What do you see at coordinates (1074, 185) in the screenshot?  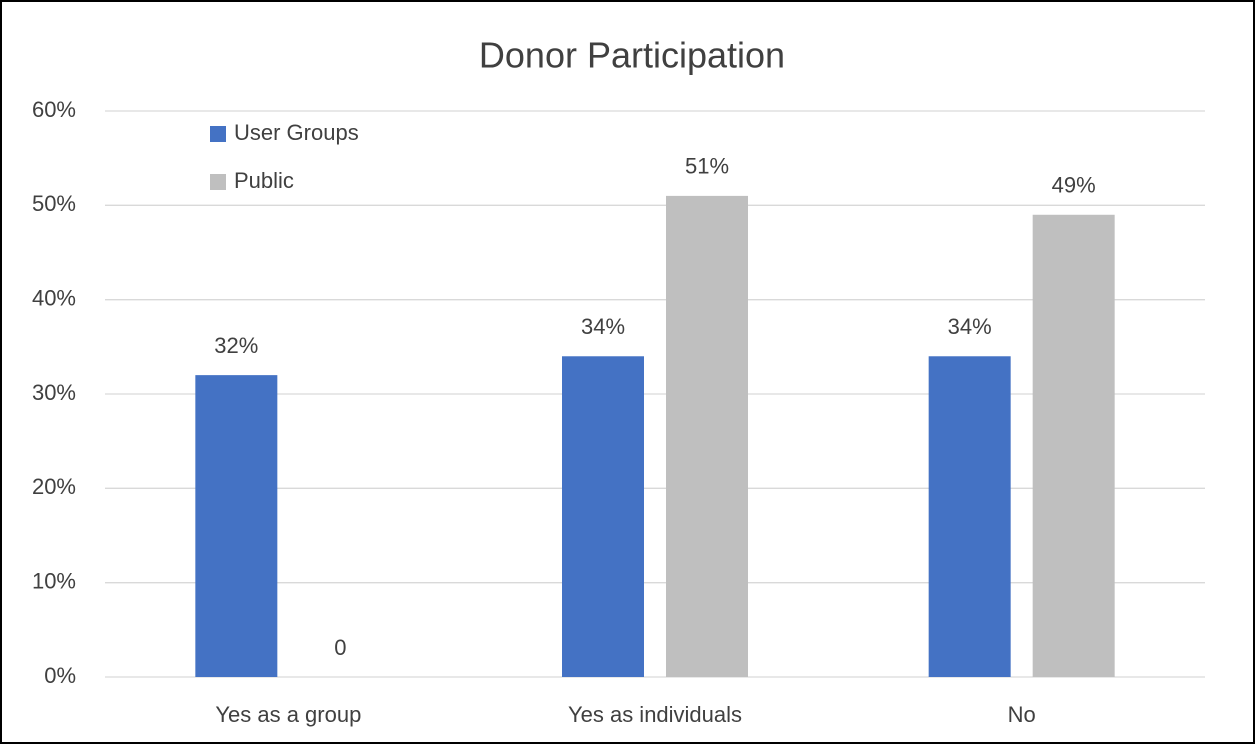 I see `data-label: 49%` at bounding box center [1074, 185].